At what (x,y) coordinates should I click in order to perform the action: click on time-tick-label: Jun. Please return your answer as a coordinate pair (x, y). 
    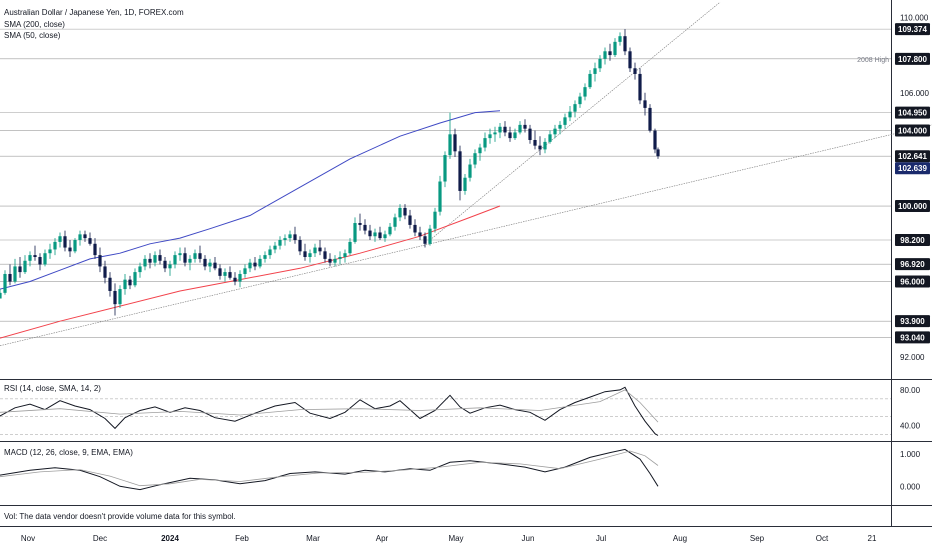
    Looking at the image, I should click on (528, 538).